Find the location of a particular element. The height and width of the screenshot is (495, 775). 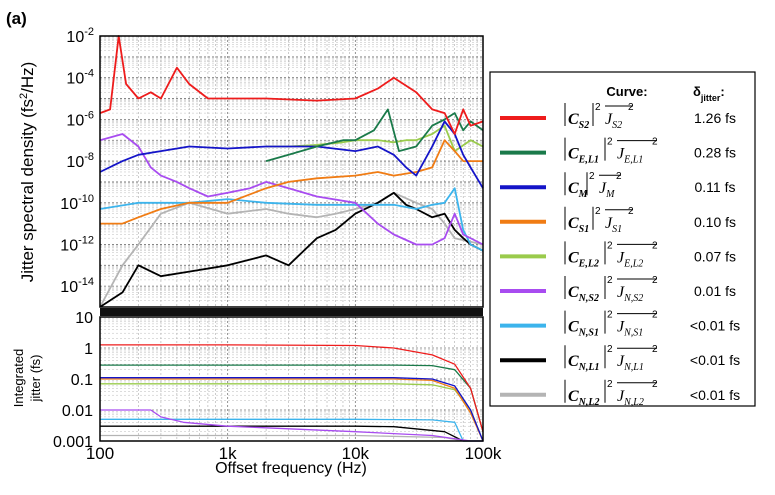

legend-coef: CE,L2 is located at coordinates (583, 259).